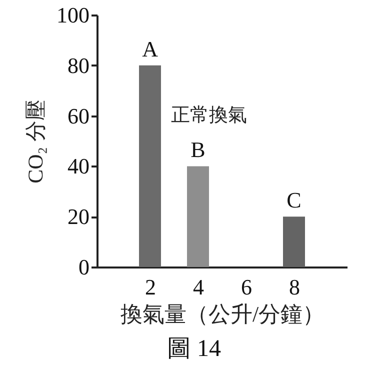  Describe the element at coordinates (79, 65) in the screenshot. I see `y-tick-label: 80` at that location.